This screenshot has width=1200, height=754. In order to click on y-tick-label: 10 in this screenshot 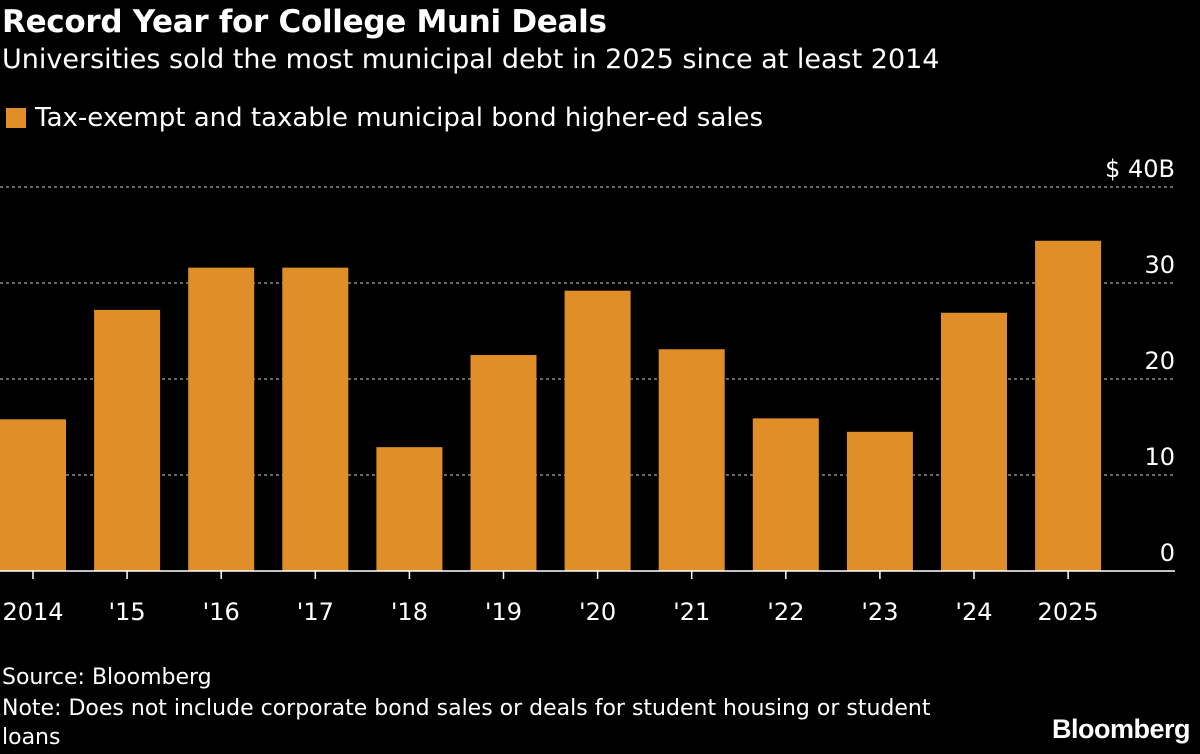, I will do `click(1159, 457)`.